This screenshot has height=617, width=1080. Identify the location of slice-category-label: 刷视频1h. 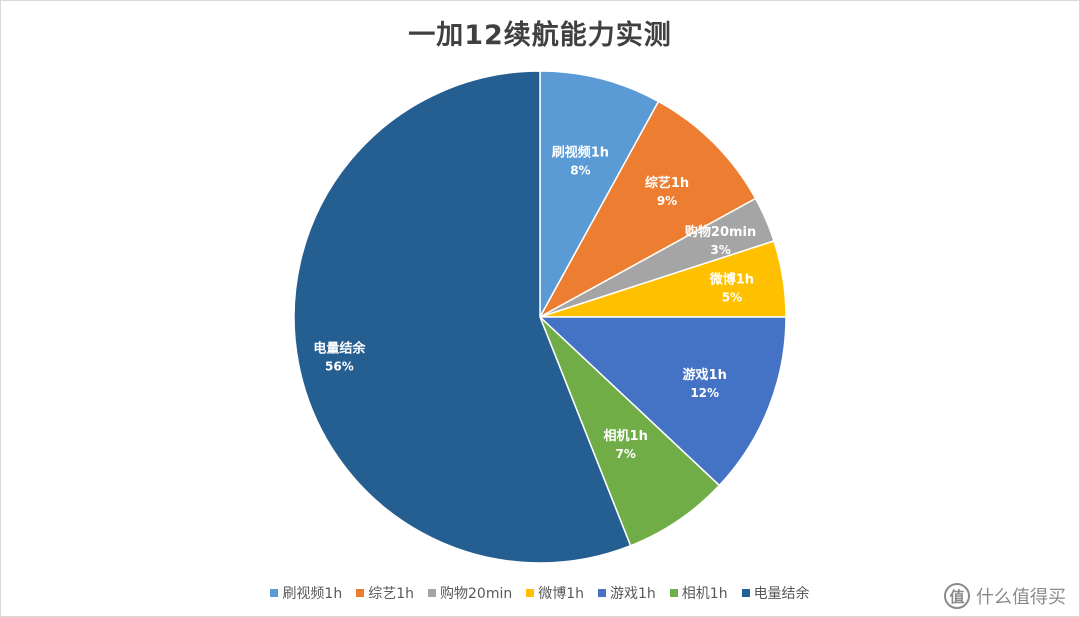
(580, 153).